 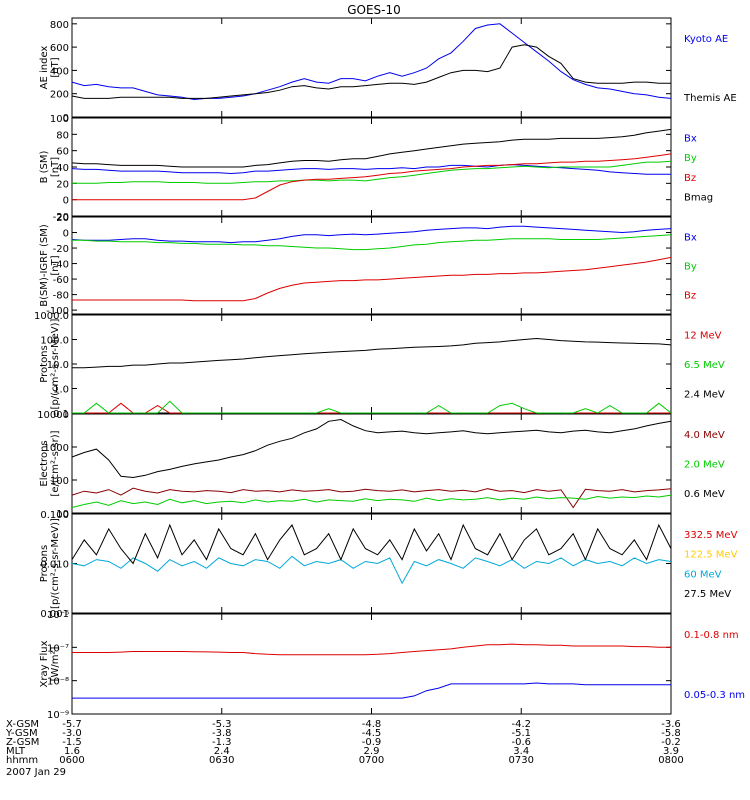 I want to click on x-axis-value: 3.9, so click(x=671, y=751).